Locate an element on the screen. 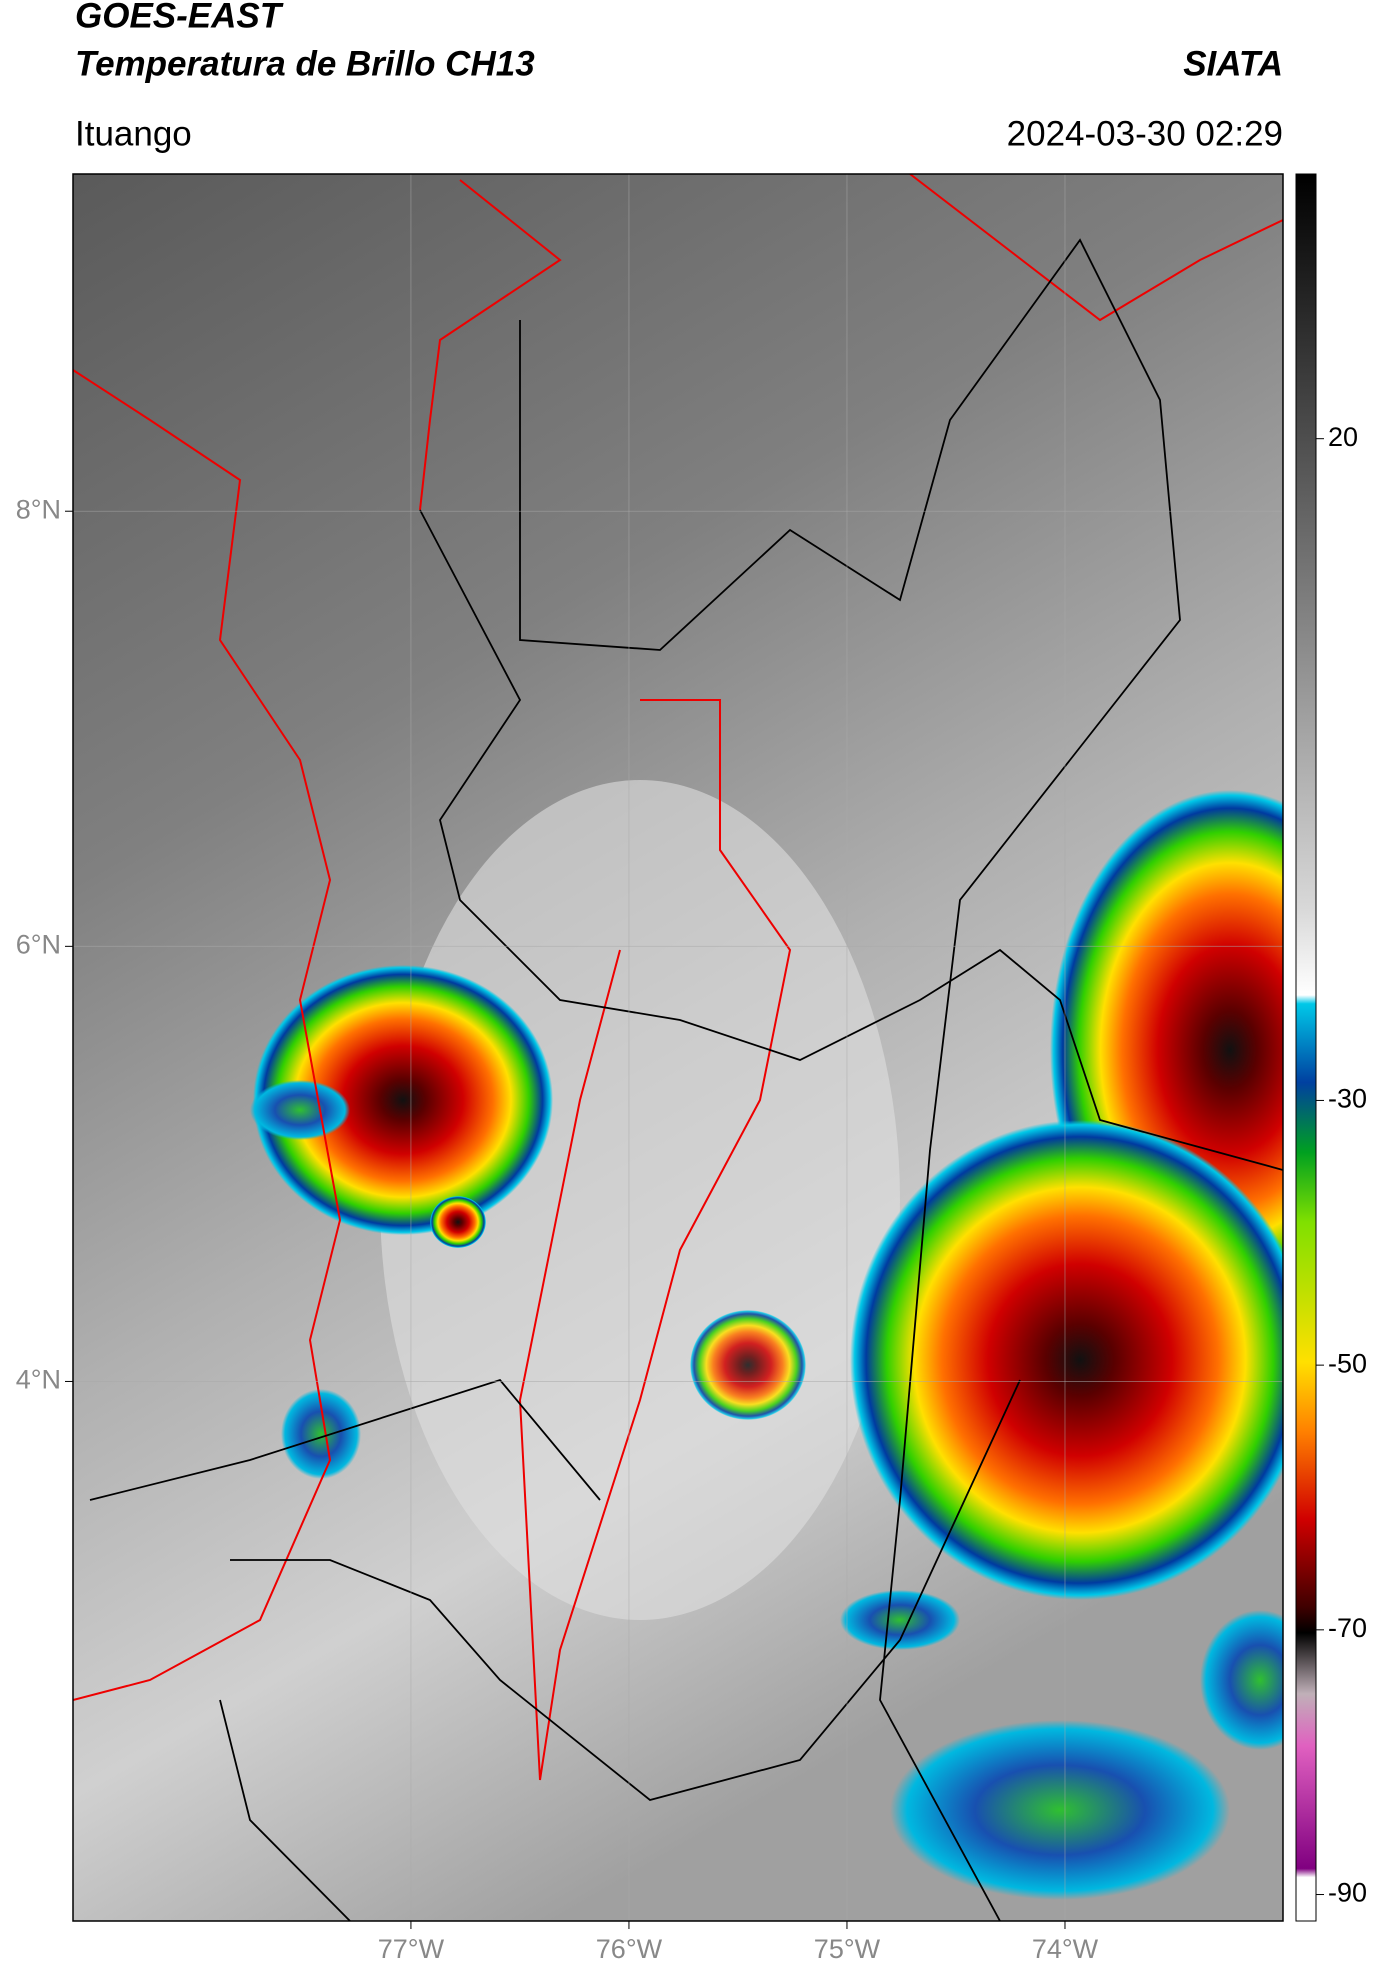 The height and width of the screenshot is (1986, 1384). timestamp: 2024-03-30 02:29 is located at coordinates (1145, 133).